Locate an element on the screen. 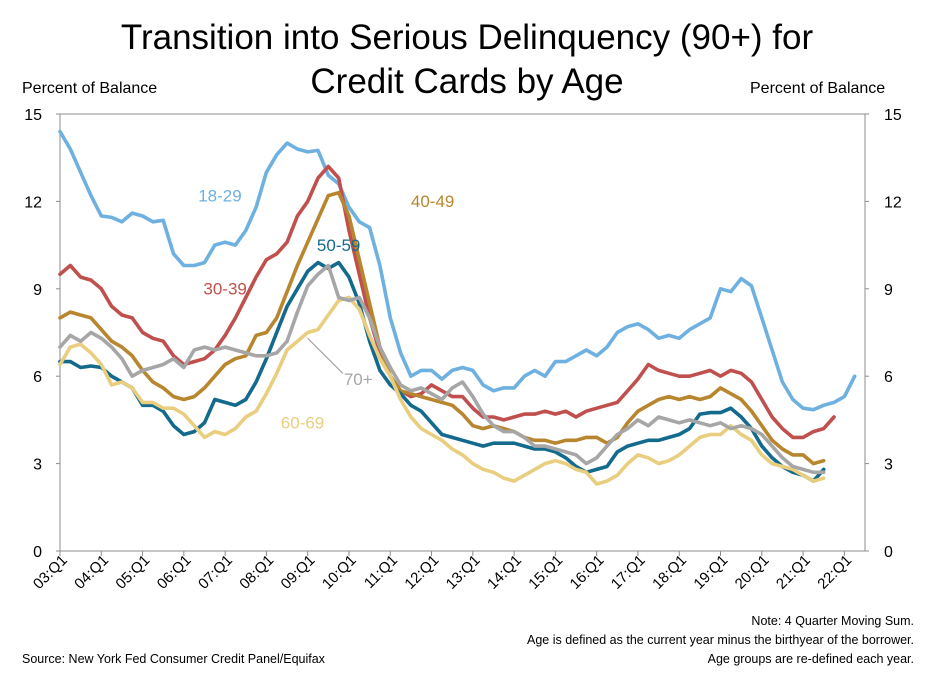 The height and width of the screenshot is (675, 934). y-tick-label-right: 3 is located at coordinates (888, 465).